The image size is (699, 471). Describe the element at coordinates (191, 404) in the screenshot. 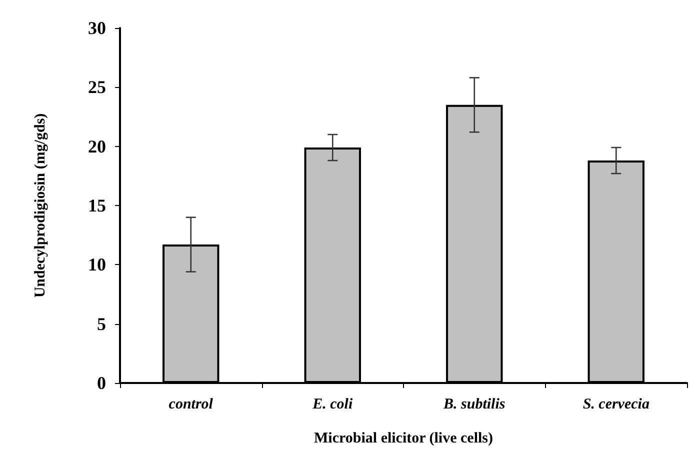

I see `x-tick-label: control` at that location.